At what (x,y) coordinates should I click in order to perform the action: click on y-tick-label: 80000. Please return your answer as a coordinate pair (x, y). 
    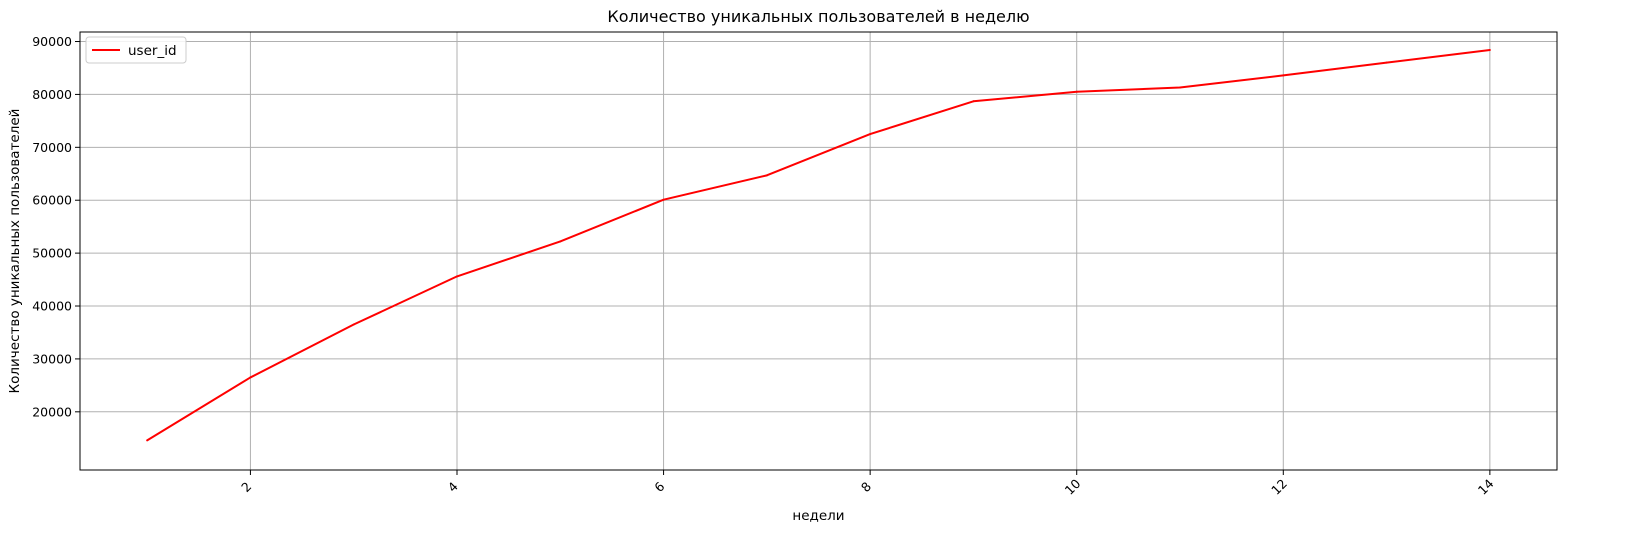
    Looking at the image, I should click on (52, 94).